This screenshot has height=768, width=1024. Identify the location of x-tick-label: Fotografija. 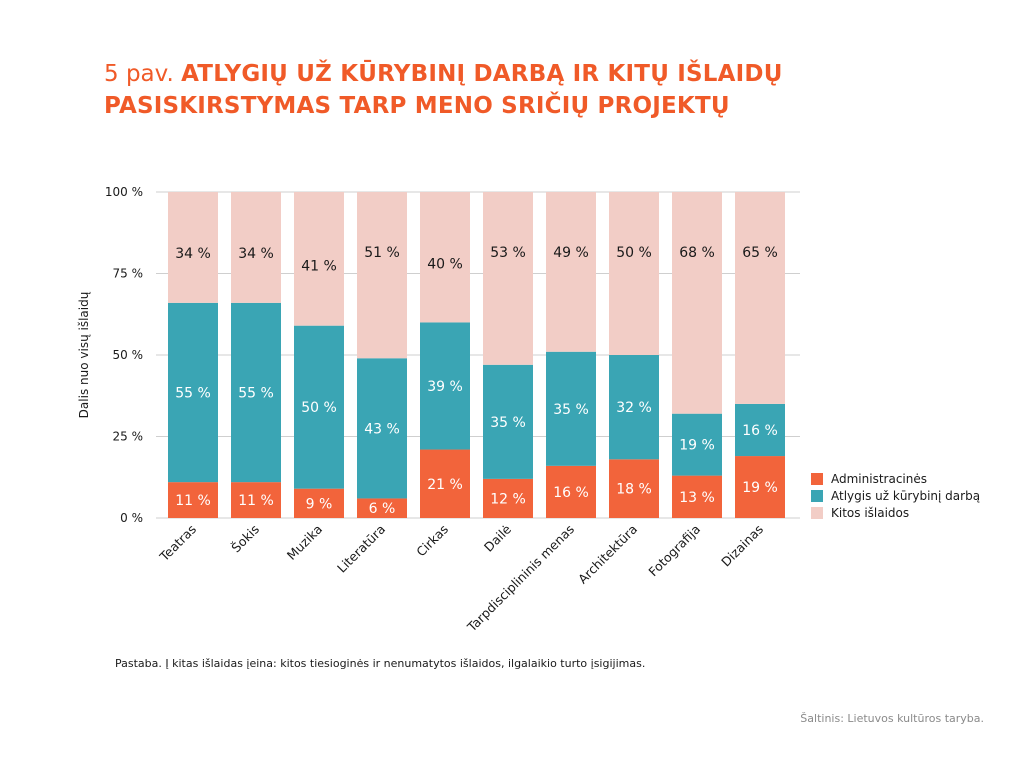
(674, 551).